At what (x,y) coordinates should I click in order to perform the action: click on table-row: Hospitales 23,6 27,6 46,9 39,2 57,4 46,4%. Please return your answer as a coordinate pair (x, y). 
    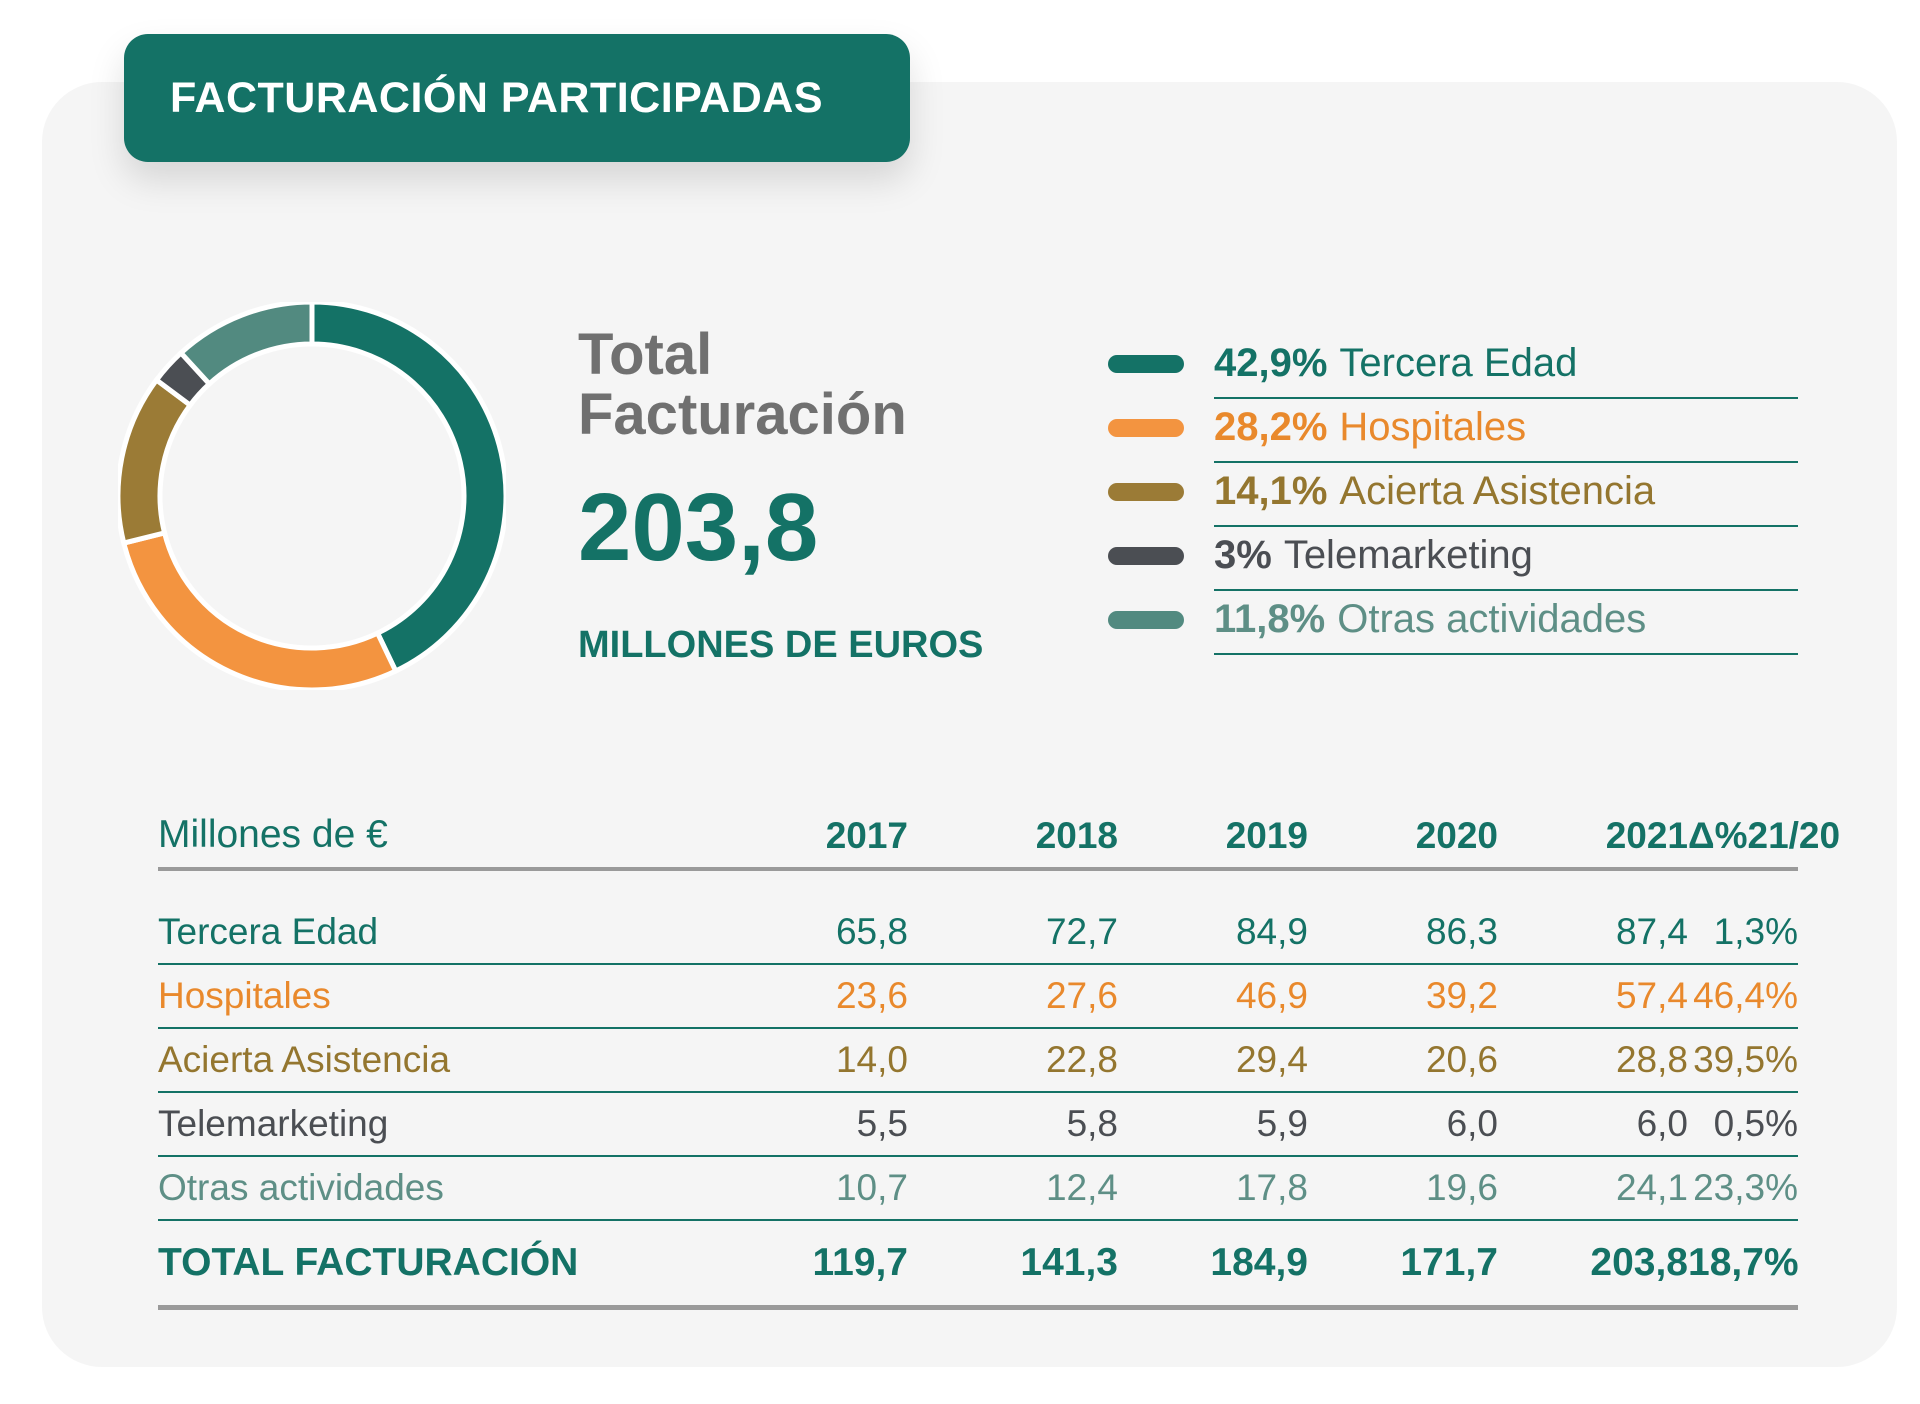
    Looking at the image, I should click on (978, 996).